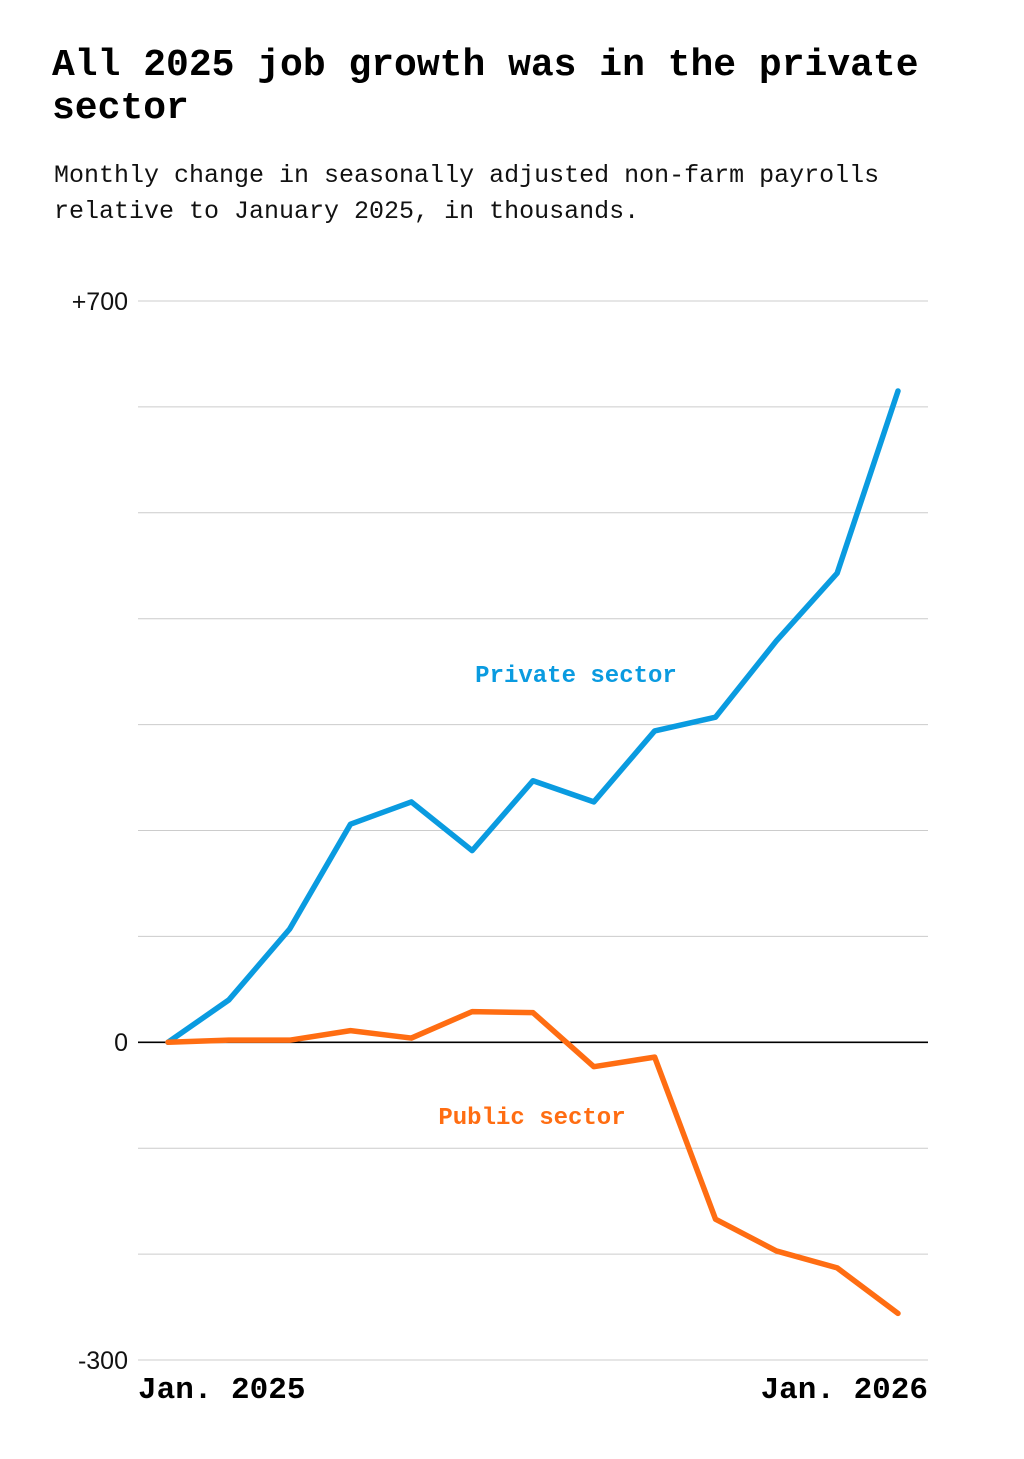 The image size is (1024, 1459). What do you see at coordinates (844, 1390) in the screenshot?
I see `x-tick-label-end: Jan. 2026` at bounding box center [844, 1390].